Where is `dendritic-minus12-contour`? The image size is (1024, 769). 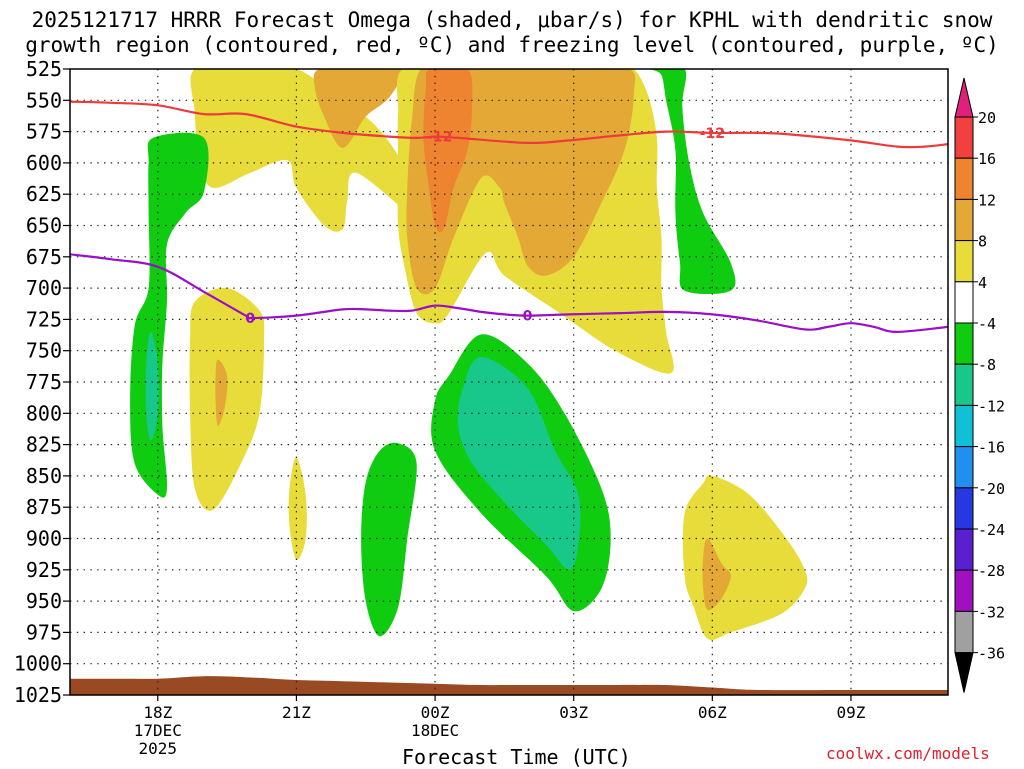
dendritic-minus12-contour is located at coordinates (509, 124).